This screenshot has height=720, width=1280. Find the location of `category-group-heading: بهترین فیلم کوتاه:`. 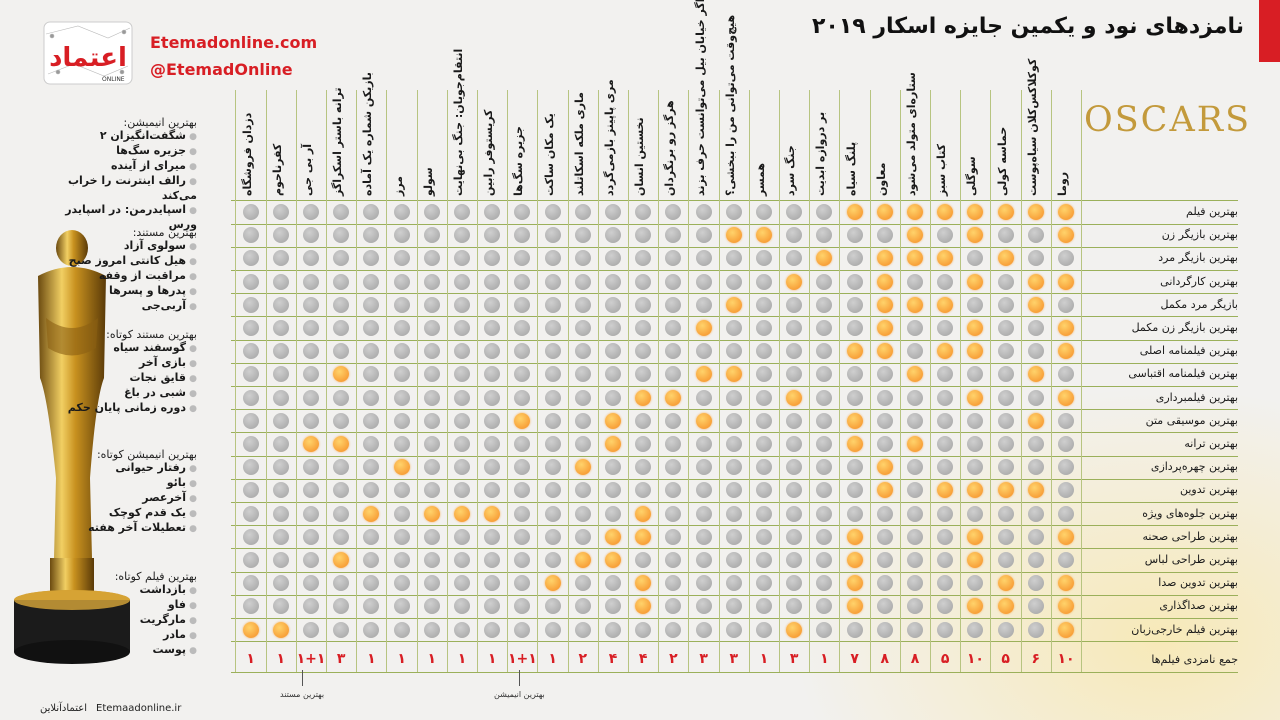

category-group-heading: بهترین فیلم کوتاه: is located at coordinates (155, 576).